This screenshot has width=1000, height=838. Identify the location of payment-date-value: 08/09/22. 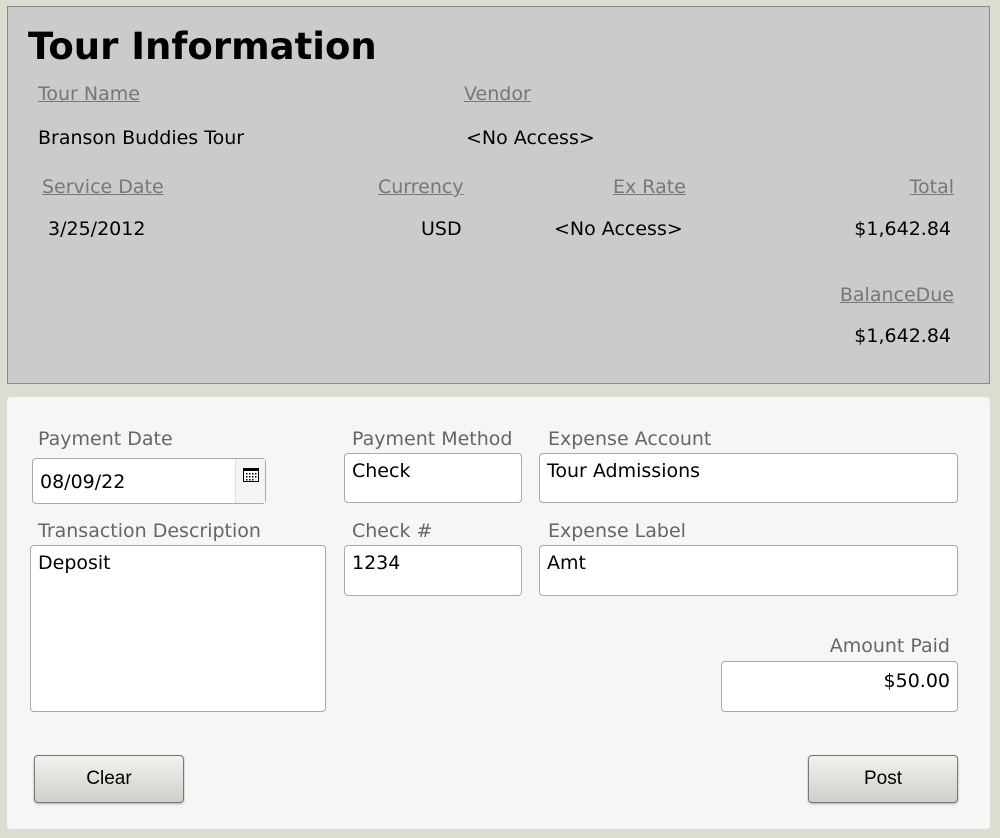
(83, 482).